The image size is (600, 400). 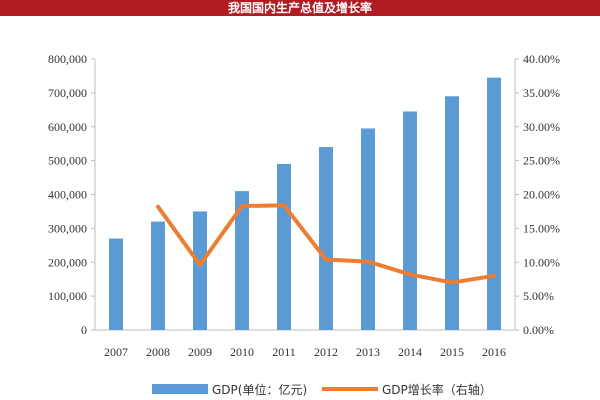 I want to click on y-right-tick-label: 5.00%, so click(x=538, y=296).